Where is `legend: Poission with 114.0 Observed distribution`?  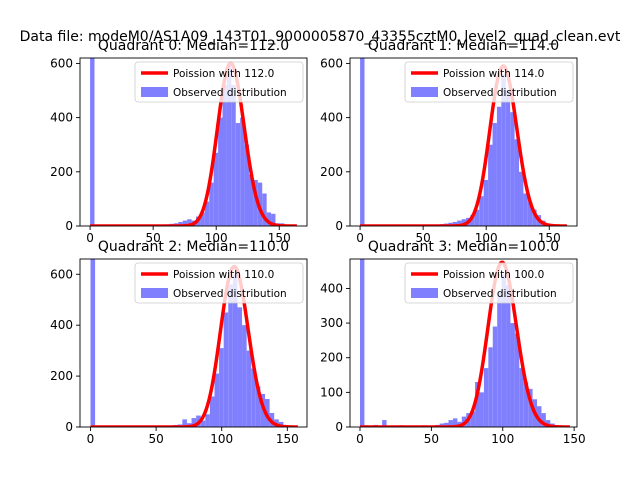
legend: Poission with 114.0 Observed distribution is located at coordinates (489, 82).